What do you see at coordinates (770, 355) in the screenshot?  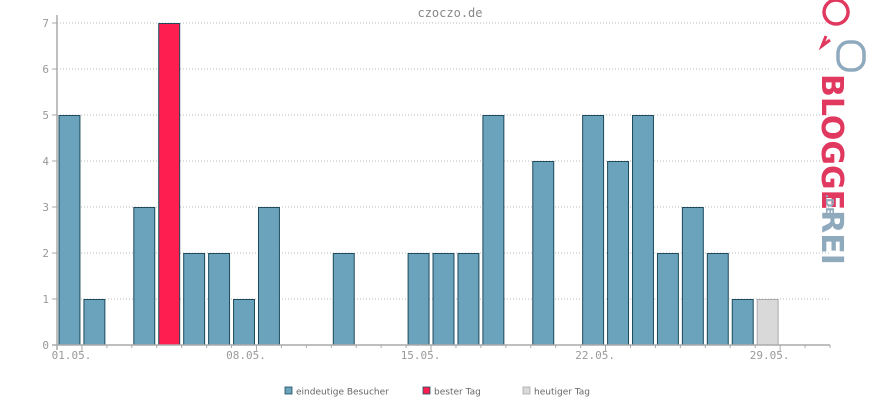 I see `x-tick-label: 29.05.` at bounding box center [770, 355].